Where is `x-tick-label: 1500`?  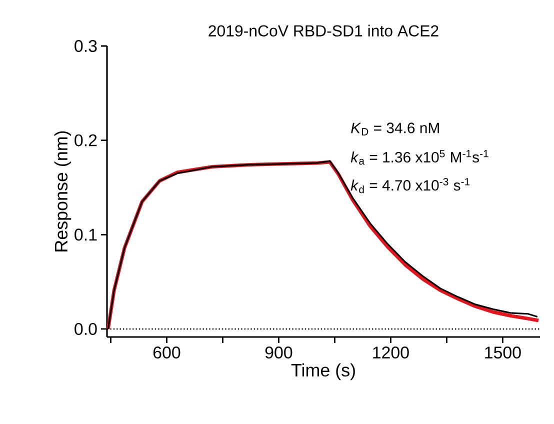 x-tick-label: 1500 is located at coordinates (503, 352).